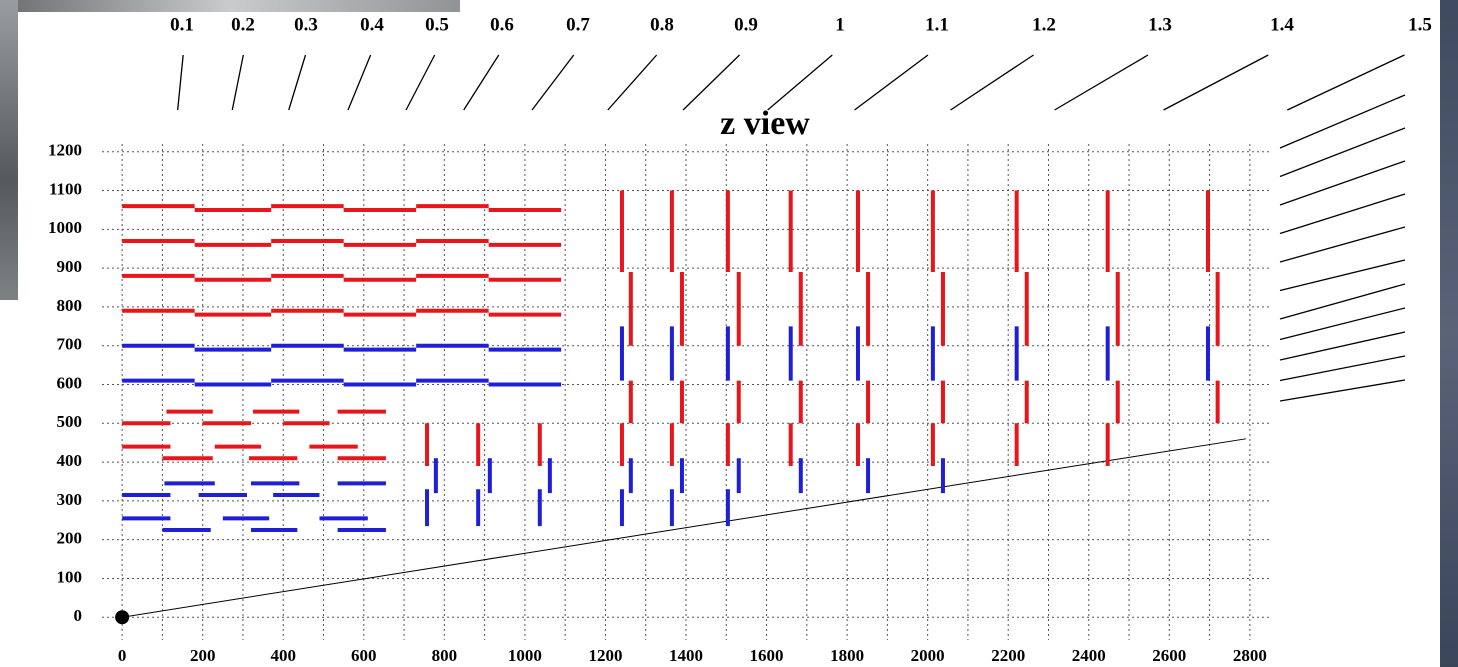 The image size is (1458, 667). Describe the element at coordinates (928, 655) in the screenshot. I see `x-tick-label: 2000` at that location.